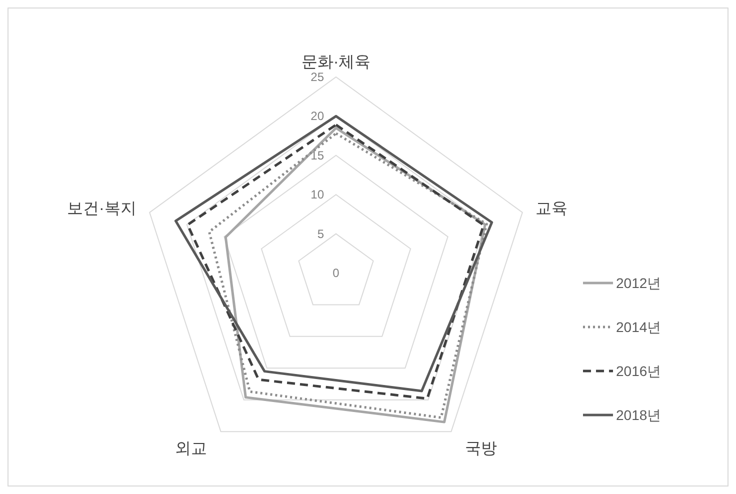 Image resolution: width=736 pixels, height=494 pixels. I want to click on y-tick-label: 25, so click(317, 77).